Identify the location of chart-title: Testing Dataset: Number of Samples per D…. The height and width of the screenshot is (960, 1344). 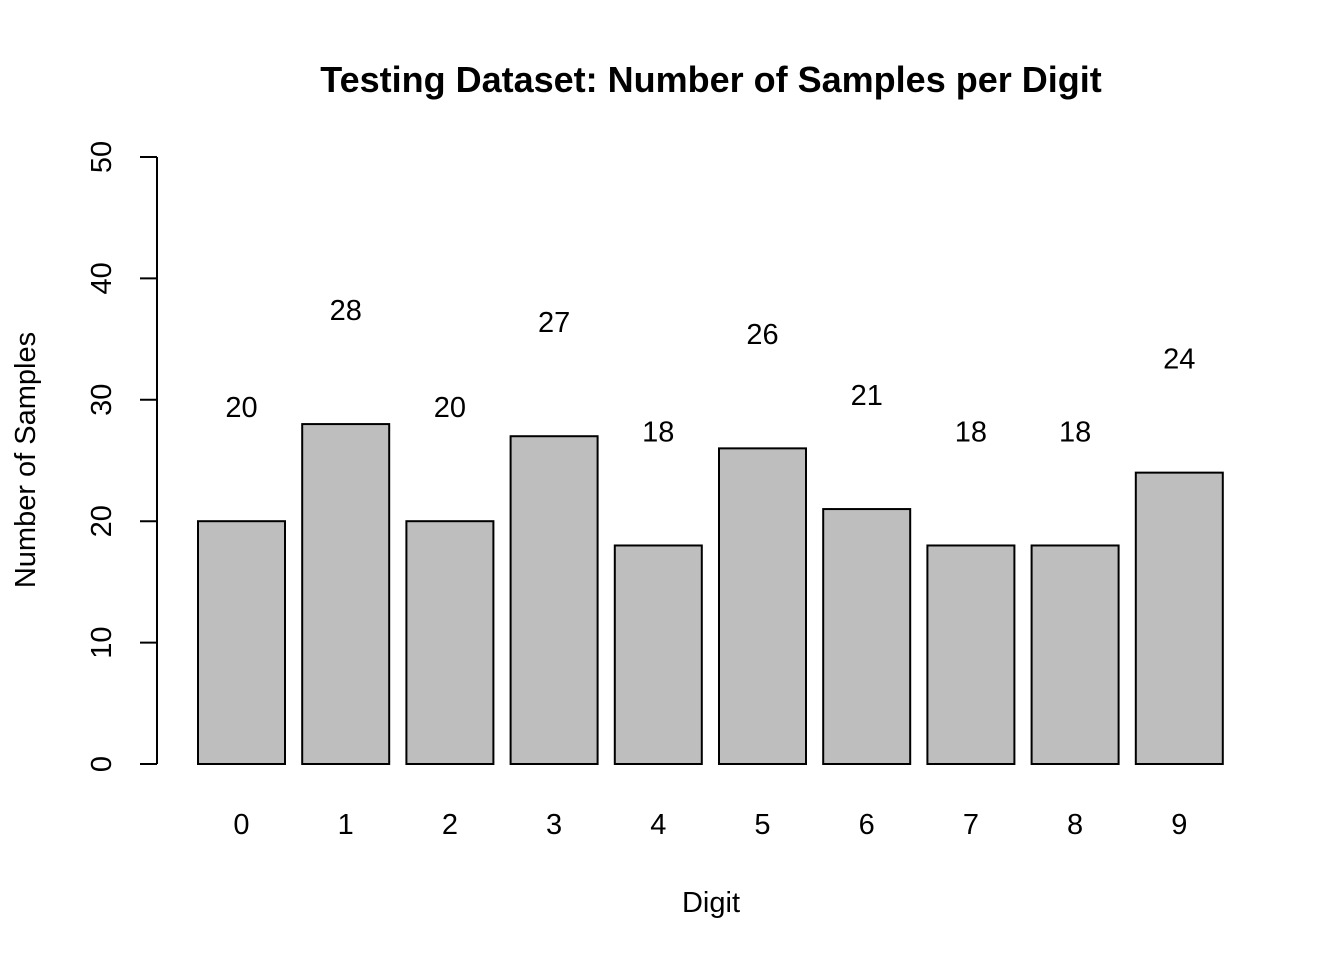
(710, 79).